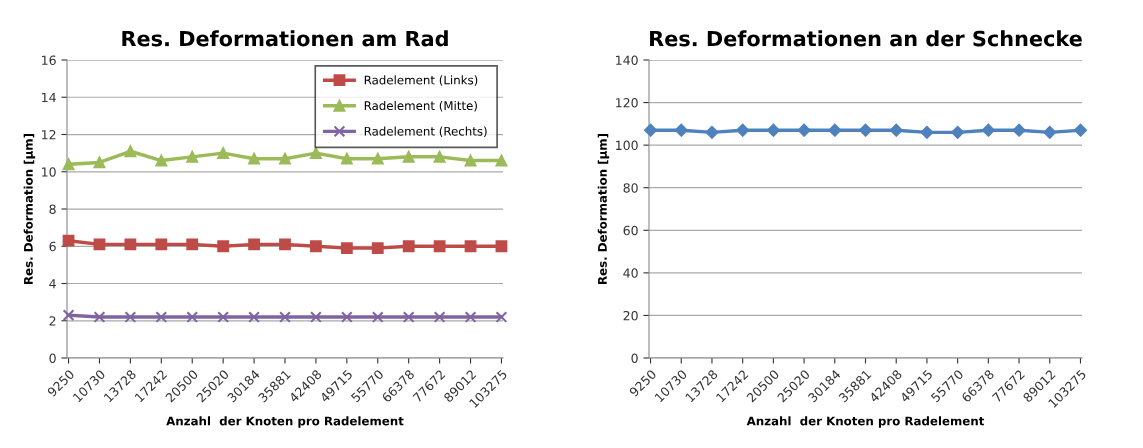 Image resolution: width=1143 pixels, height=448 pixels. Describe the element at coordinates (49, 60) in the screenshot. I see `y-tick-label: 16` at that location.